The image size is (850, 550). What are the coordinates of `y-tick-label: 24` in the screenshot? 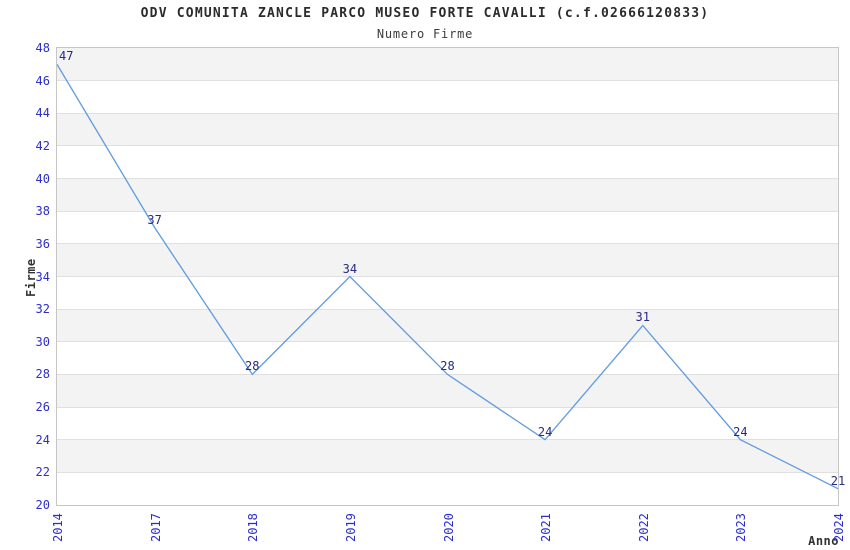 It's located at (42, 439).